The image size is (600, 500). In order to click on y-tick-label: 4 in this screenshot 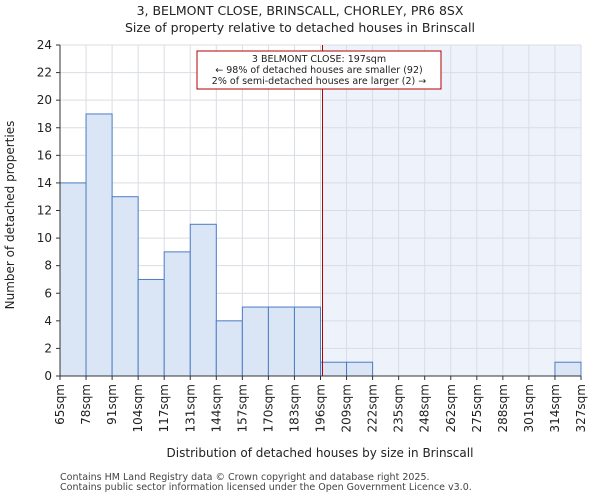, I will do `click(48, 321)`.